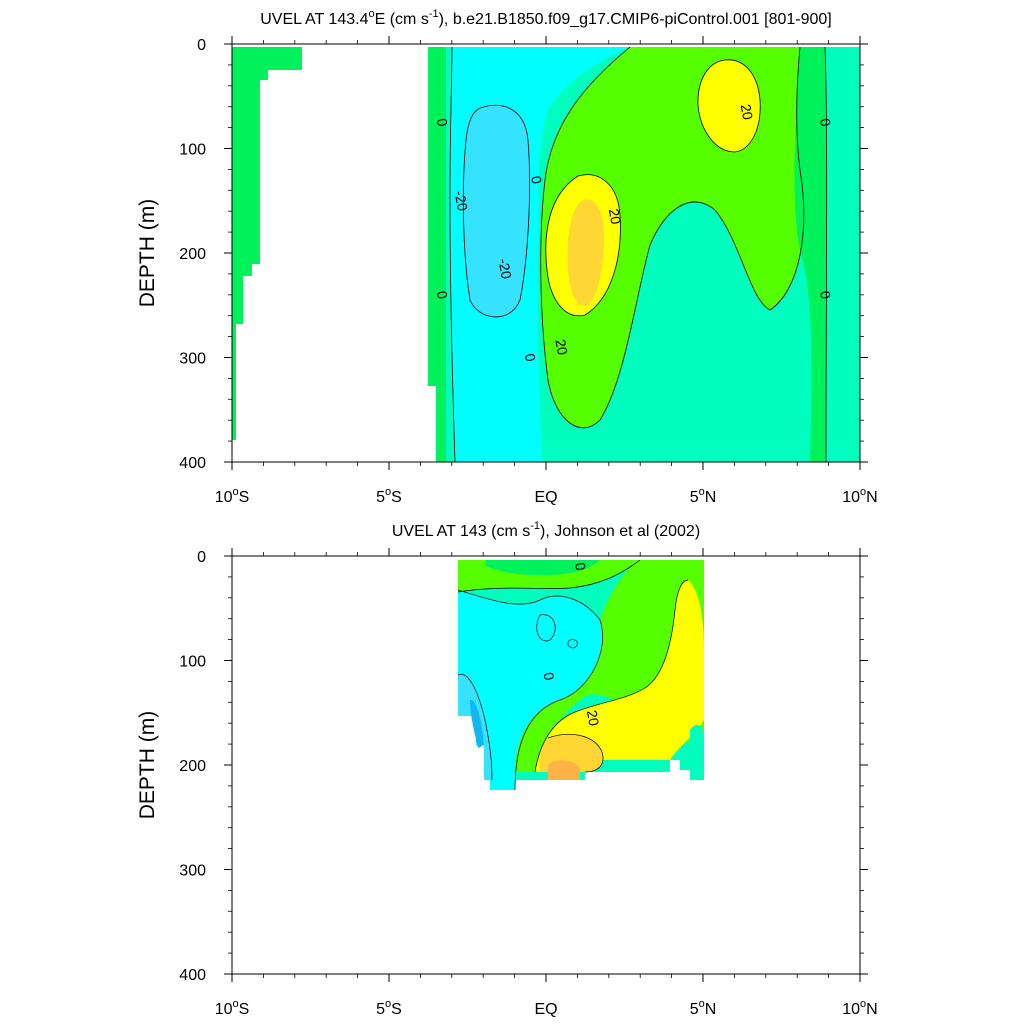  Describe the element at coordinates (192, 662) in the screenshot. I see `bottom-y-tick-label: 100` at that location.